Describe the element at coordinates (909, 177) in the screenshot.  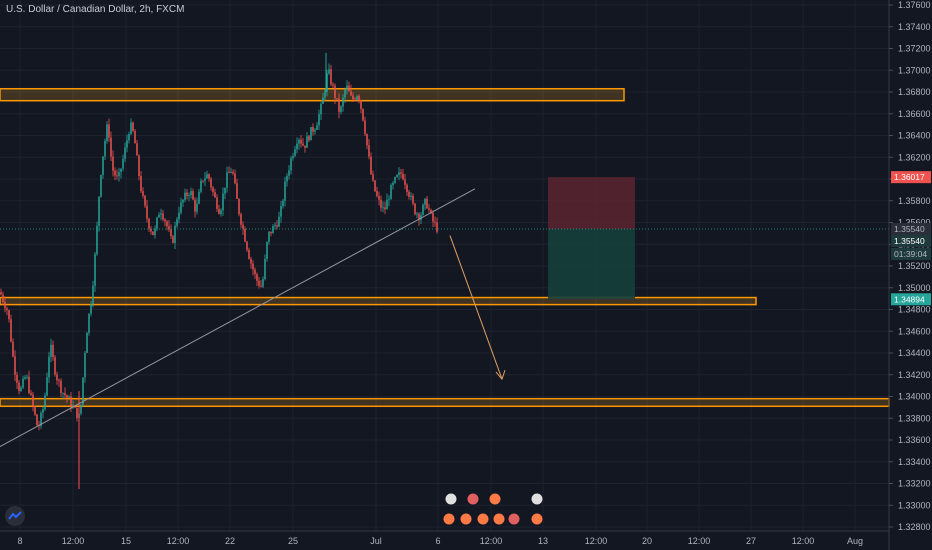
I see `price-tag-text: 1.36017` at that location.